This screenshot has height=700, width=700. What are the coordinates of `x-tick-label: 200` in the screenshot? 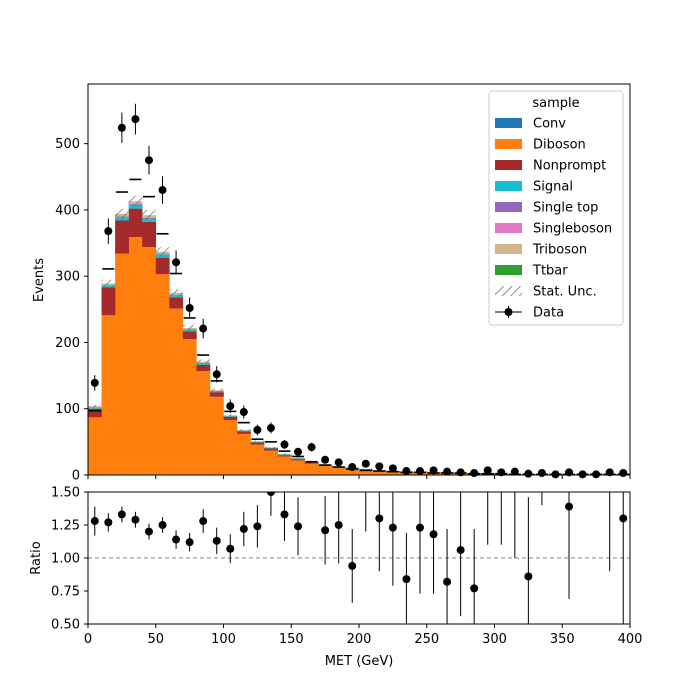 It's located at (359, 639).